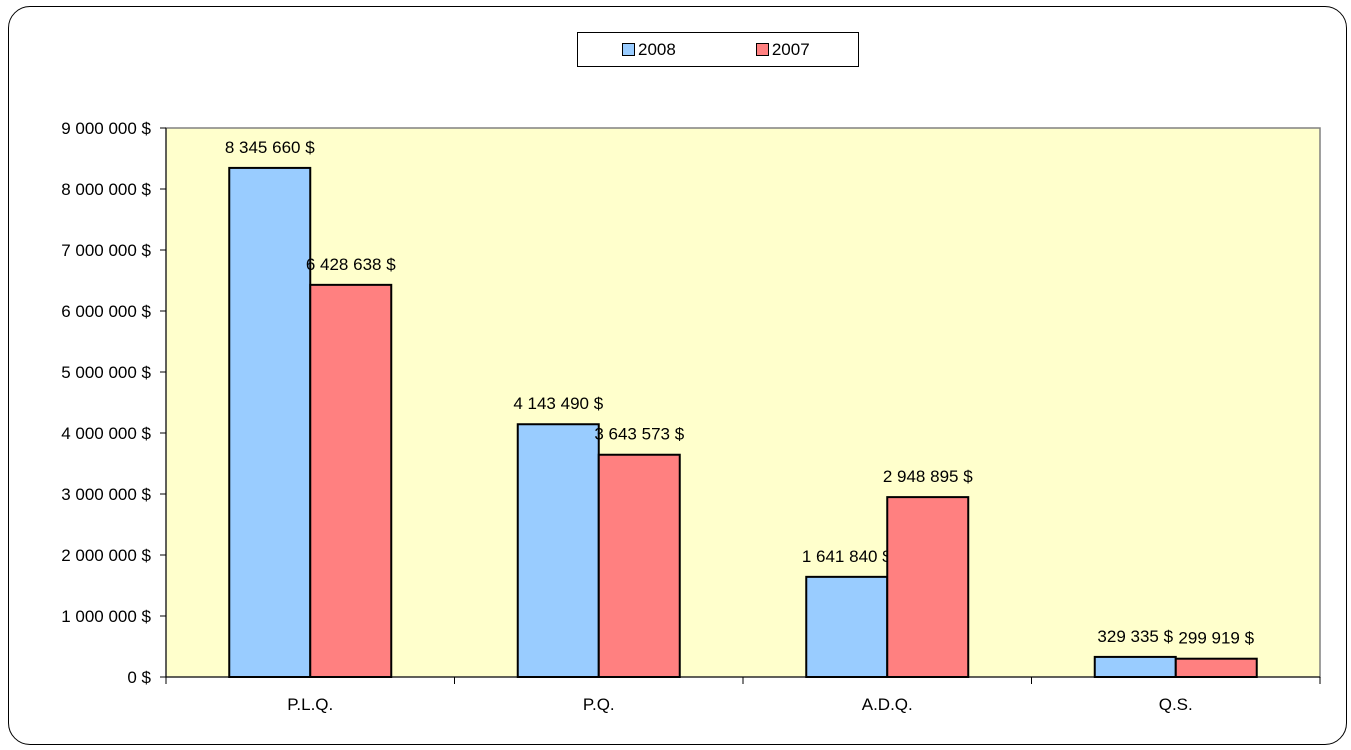 This screenshot has width=1351, height=750. Describe the element at coordinates (639, 434) in the screenshot. I see `data-label: 3 643 573 $` at that location.